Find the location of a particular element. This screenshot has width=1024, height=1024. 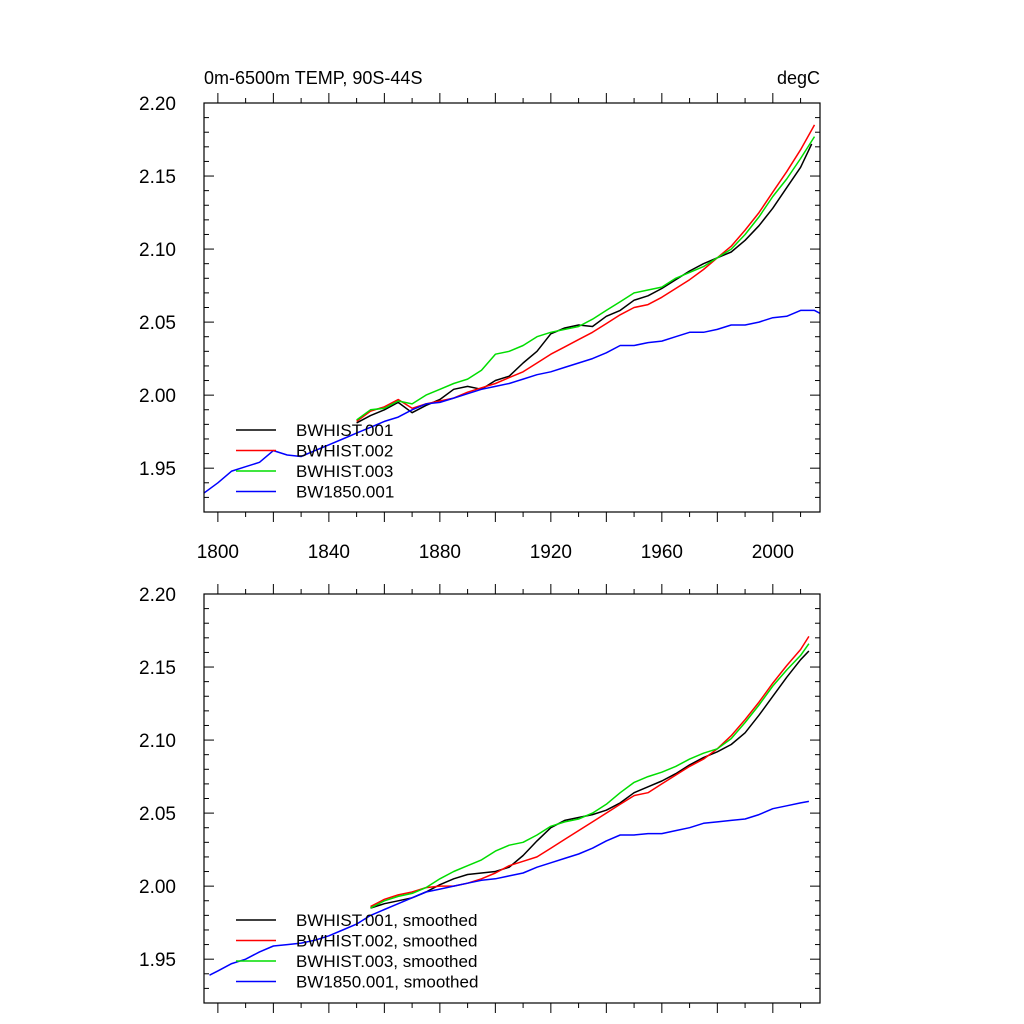

chart-units: degC is located at coordinates (798, 78).